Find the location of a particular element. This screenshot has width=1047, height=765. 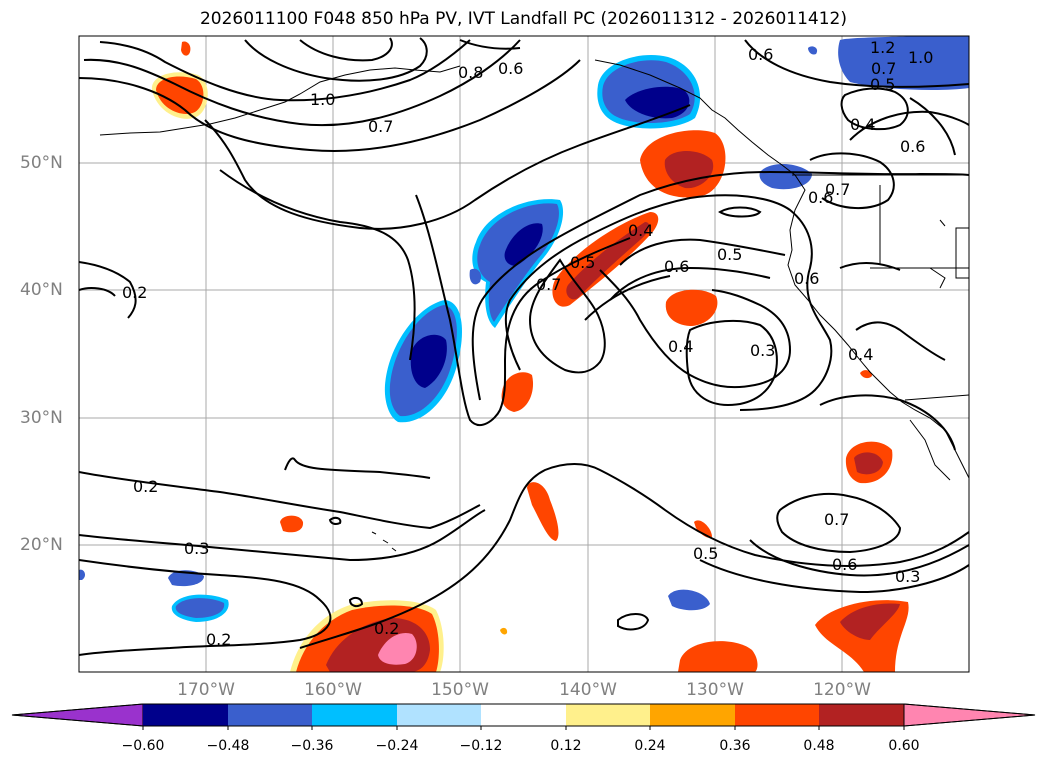

colorbar-tick-label: −0.12 is located at coordinates (481, 746).